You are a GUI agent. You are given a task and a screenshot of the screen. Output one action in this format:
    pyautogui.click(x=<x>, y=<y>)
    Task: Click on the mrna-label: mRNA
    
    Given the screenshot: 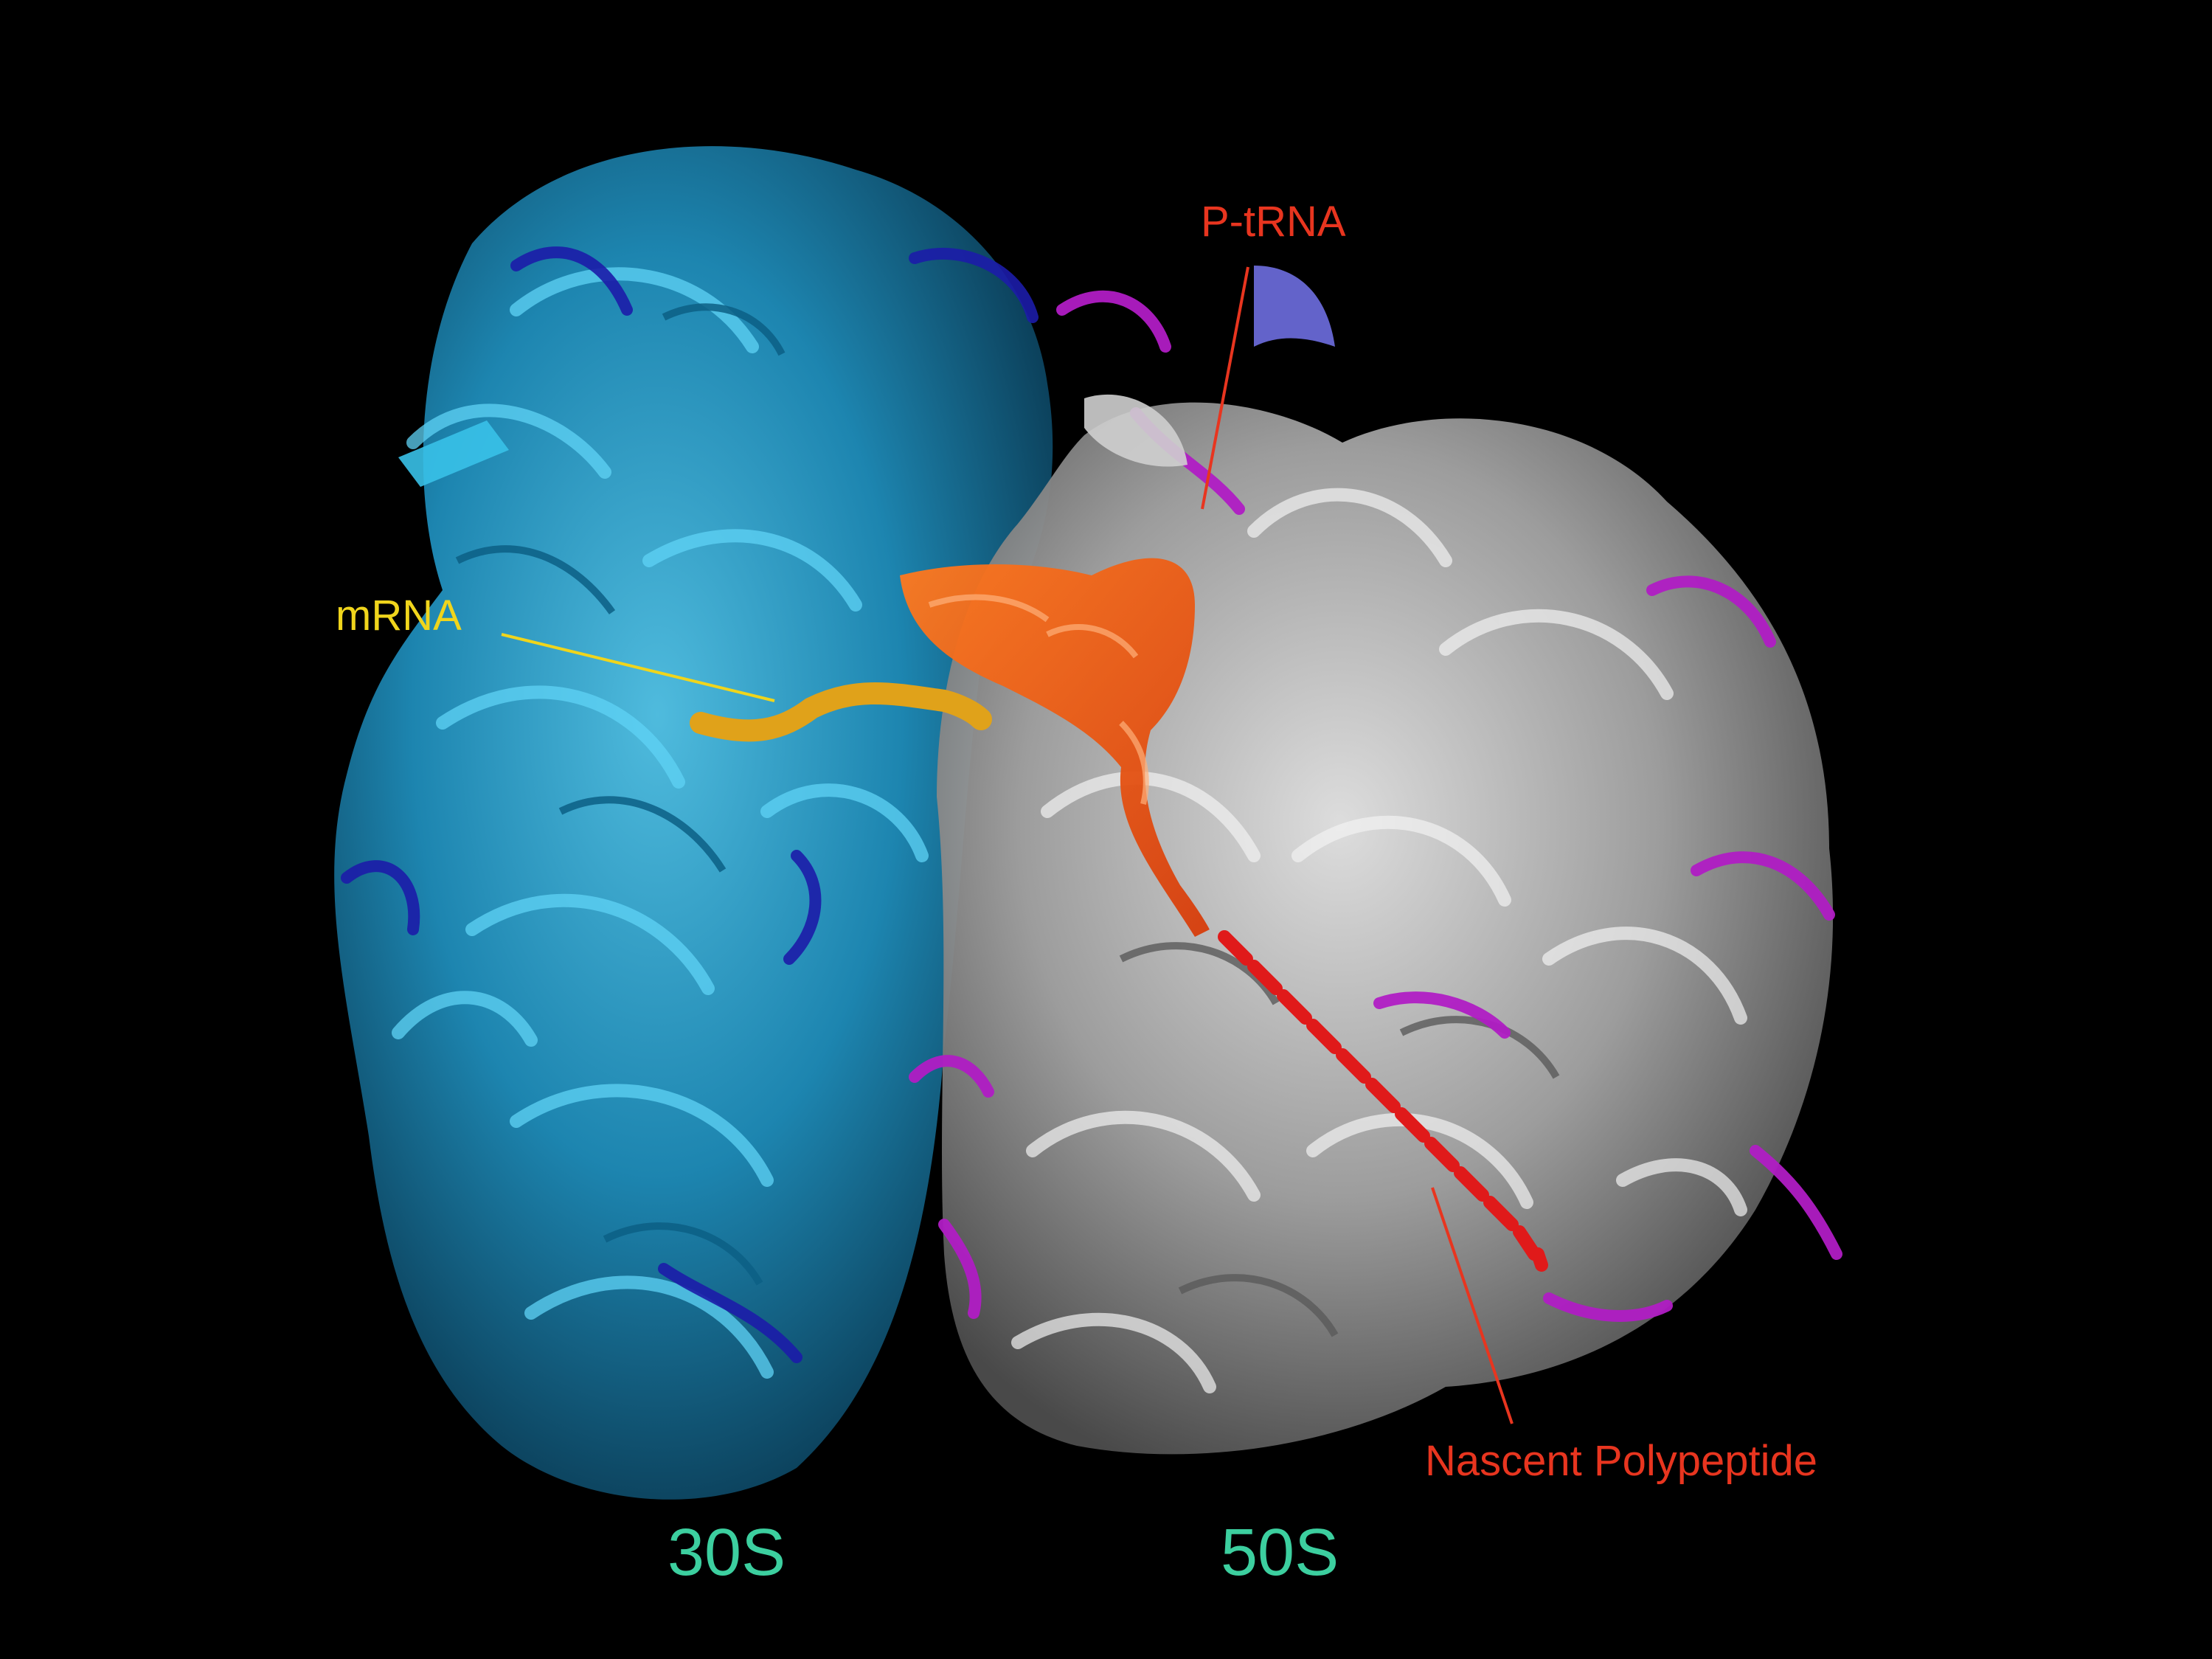 What is the action you would take?
    pyautogui.click(x=399, y=616)
    